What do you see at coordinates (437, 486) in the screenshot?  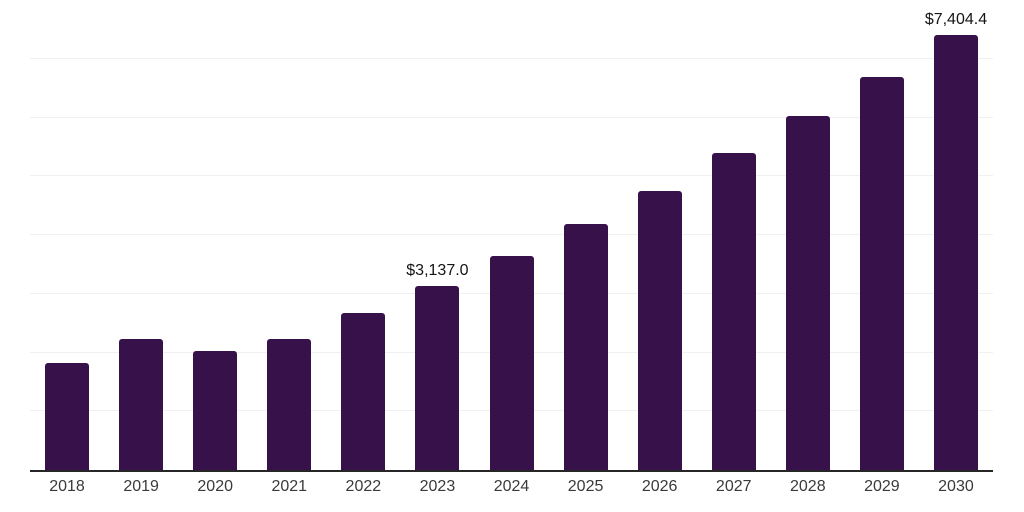 I see `x-tick-2023: 2023` at bounding box center [437, 486].